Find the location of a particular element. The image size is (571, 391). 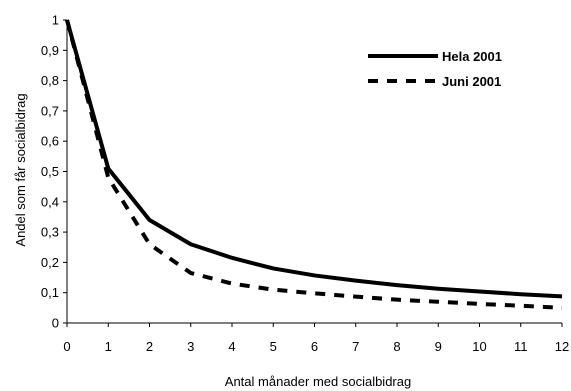

x-tick-label: 7 is located at coordinates (355, 346).